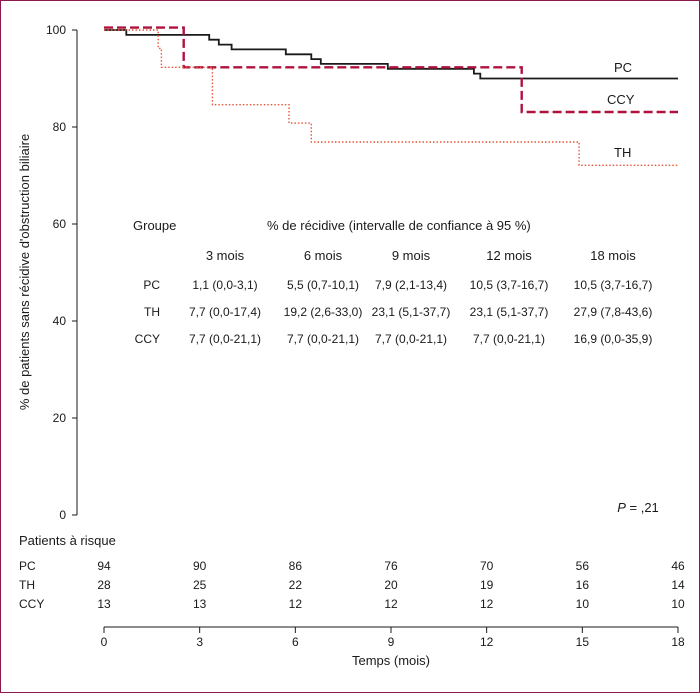 This screenshot has width=700, height=693. I want to click on x-tick-label: 12, so click(487, 642).